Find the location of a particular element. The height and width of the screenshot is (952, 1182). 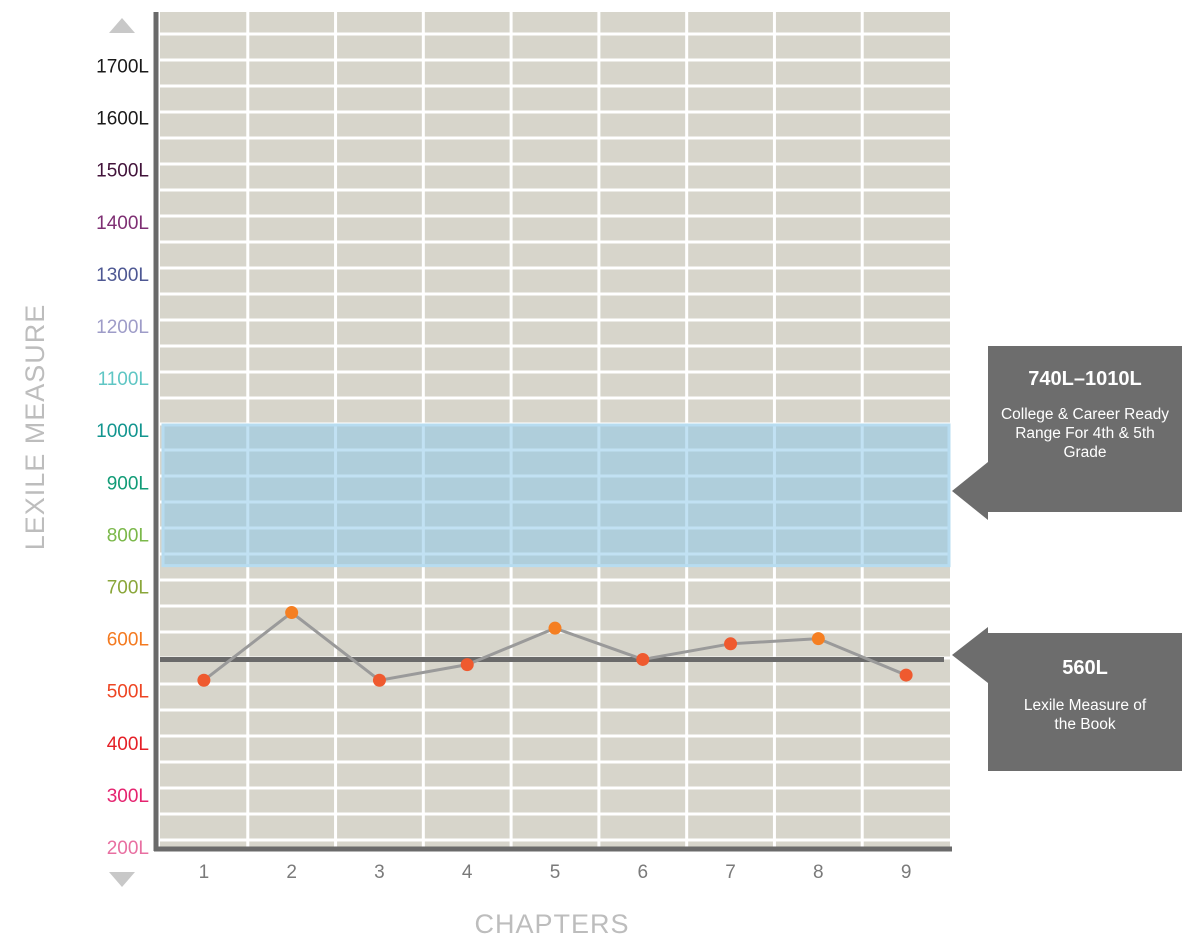

y-tick-label: 1100L is located at coordinates (123, 379).